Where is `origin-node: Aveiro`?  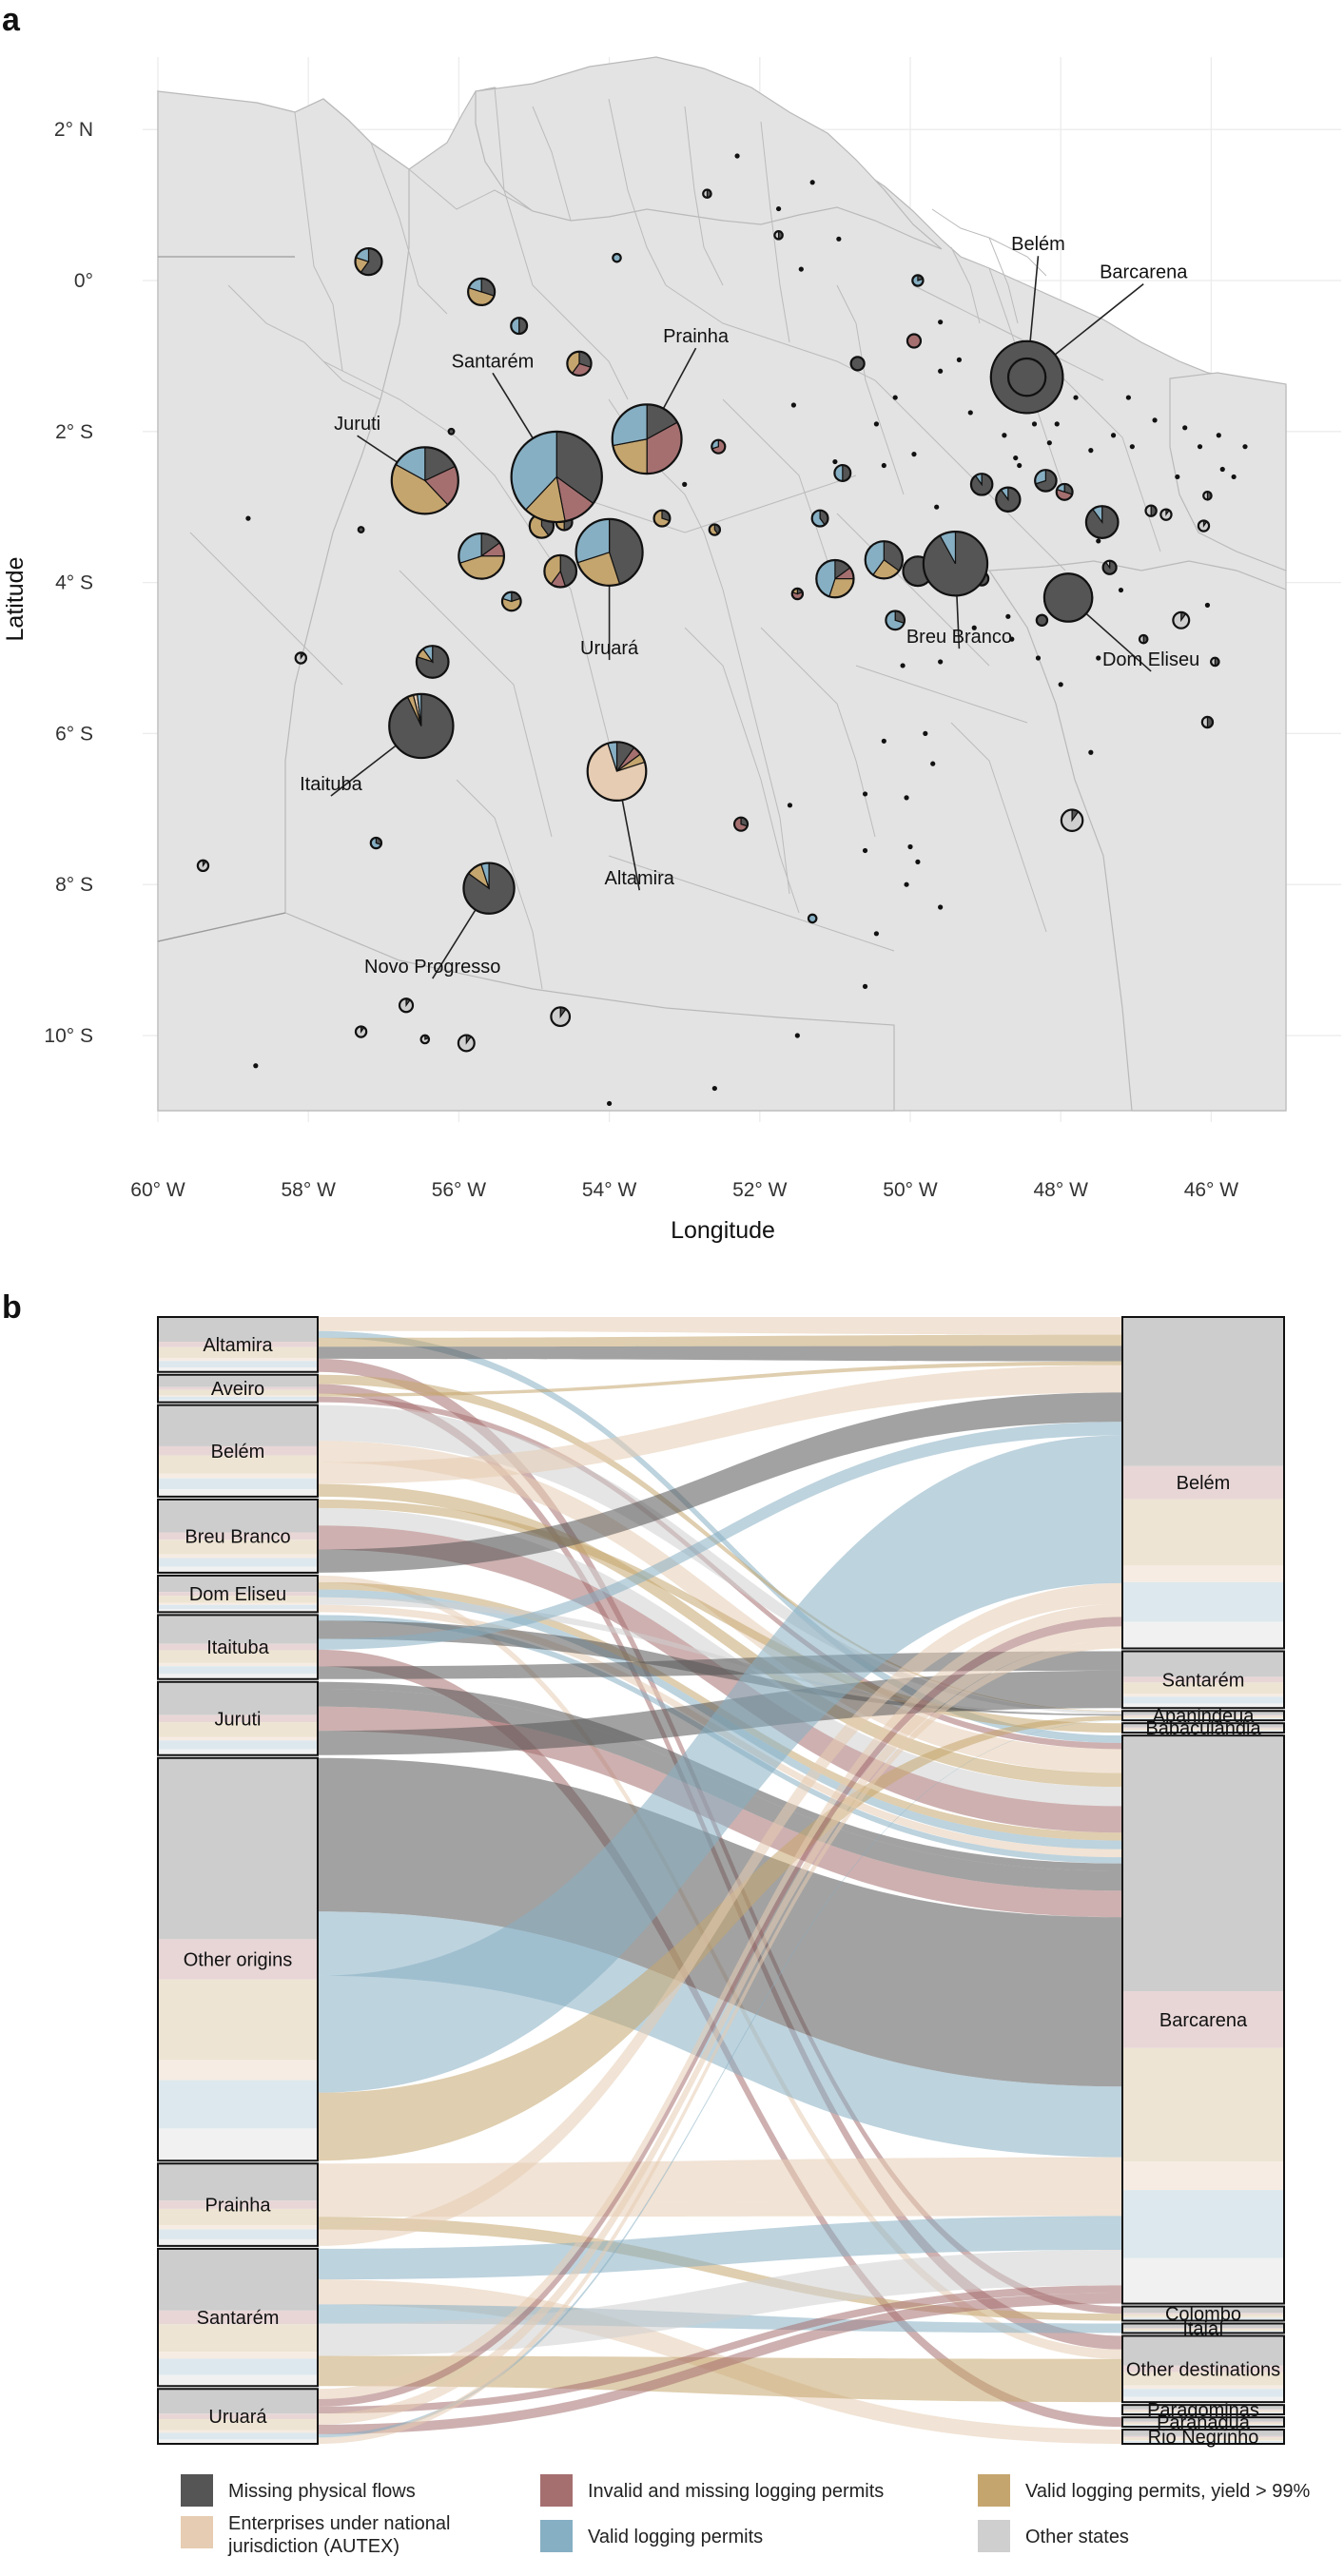 origin-node: Aveiro is located at coordinates (238, 1388).